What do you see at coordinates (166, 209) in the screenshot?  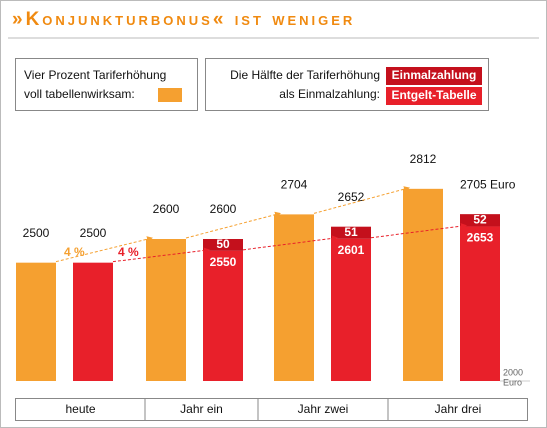 I see `data-label: 2600` at bounding box center [166, 209].